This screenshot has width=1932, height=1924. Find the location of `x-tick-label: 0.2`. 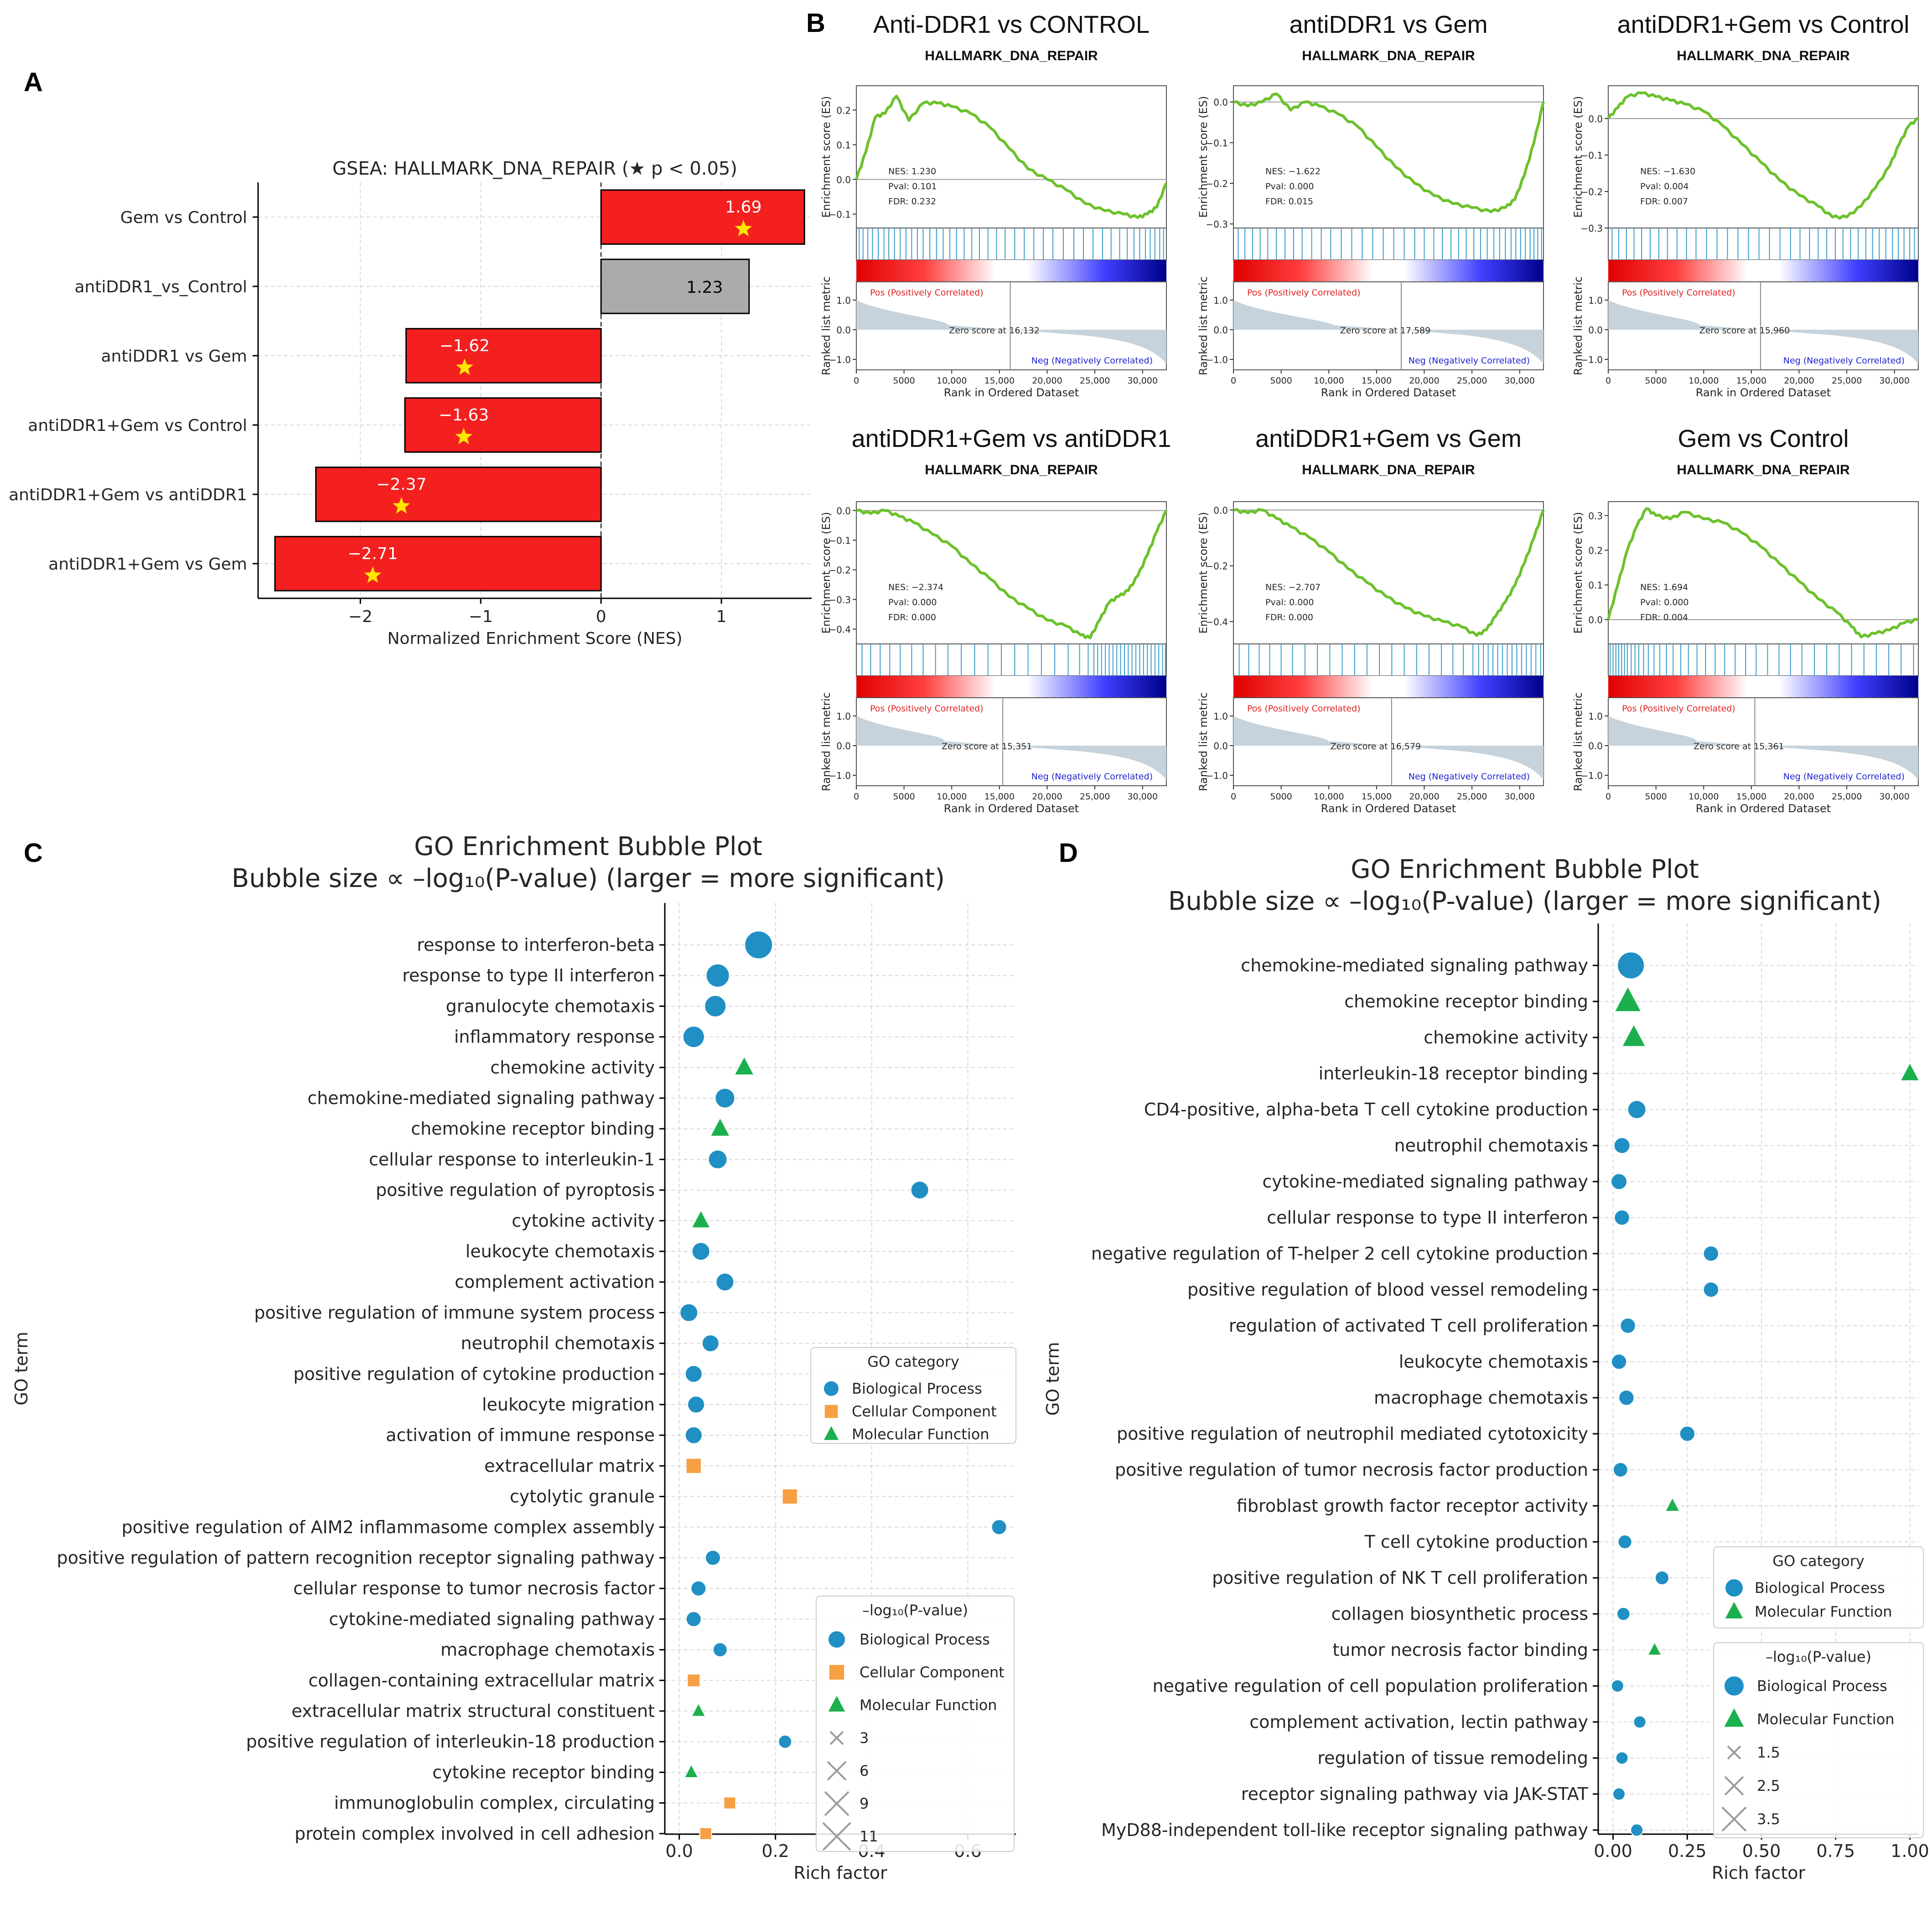

x-tick-label: 0.2 is located at coordinates (775, 1851).